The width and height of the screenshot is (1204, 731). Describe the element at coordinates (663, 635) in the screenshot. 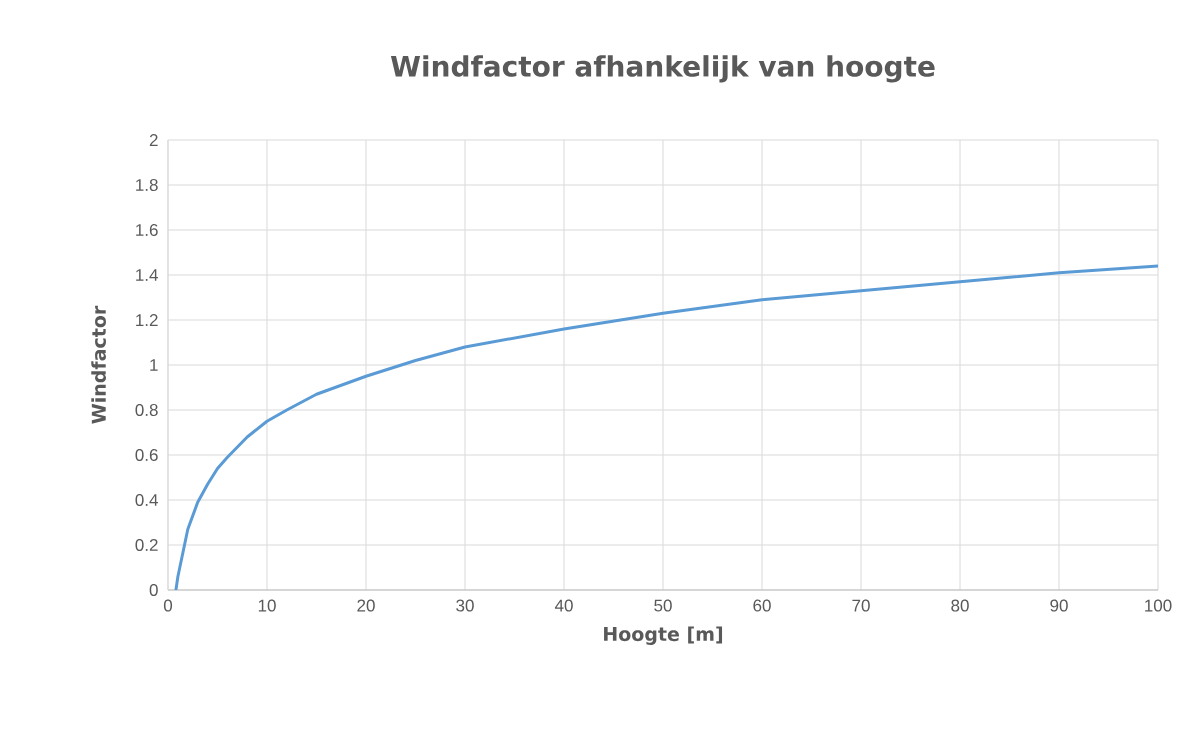

I see `x-axis-title: Hoogte [m]` at that location.